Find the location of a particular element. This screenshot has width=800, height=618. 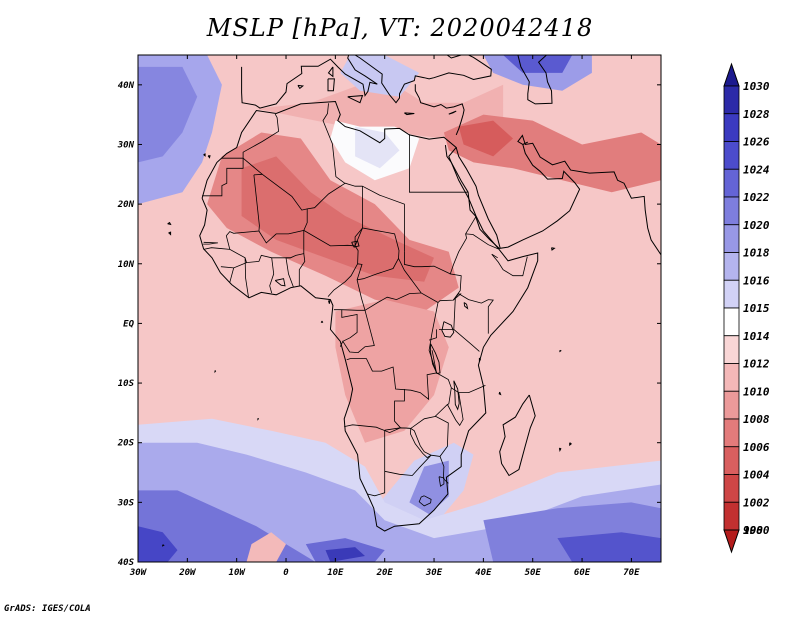

coastline-caspian is located at coordinates (535, 80).